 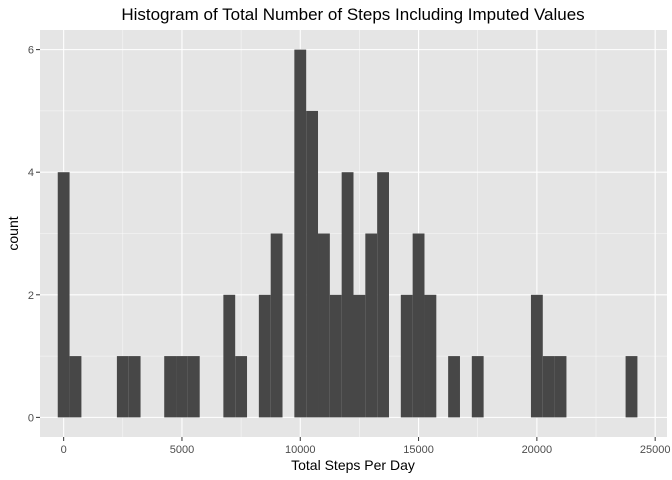 What do you see at coordinates (655, 450) in the screenshot?
I see `x-tick-label: 25000` at bounding box center [655, 450].